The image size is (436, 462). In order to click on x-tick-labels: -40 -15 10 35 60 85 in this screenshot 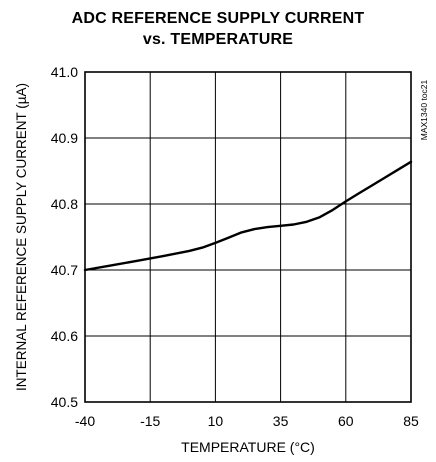, I will do `click(247, 421)`.